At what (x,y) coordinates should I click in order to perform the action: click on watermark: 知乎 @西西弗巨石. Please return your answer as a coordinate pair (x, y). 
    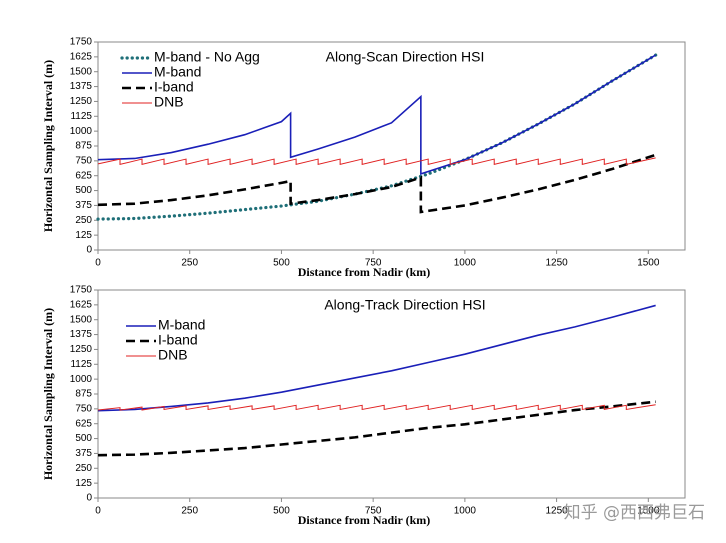
    Looking at the image, I should click on (634, 513).